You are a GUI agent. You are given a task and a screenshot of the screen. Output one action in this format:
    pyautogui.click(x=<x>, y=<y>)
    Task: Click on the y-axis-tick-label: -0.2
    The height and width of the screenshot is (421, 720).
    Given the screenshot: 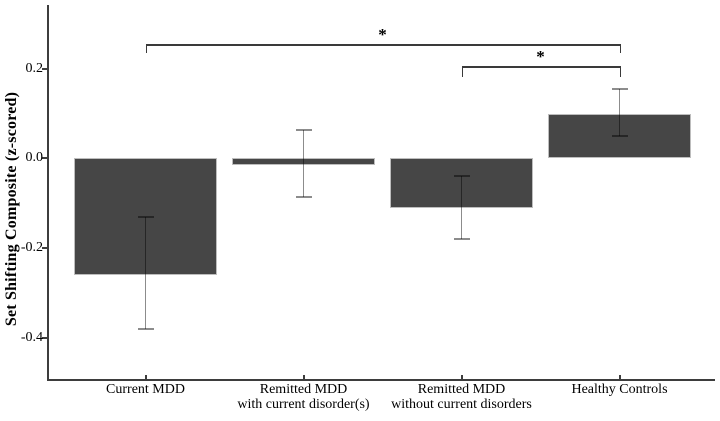 What is the action you would take?
    pyautogui.click(x=31, y=248)
    